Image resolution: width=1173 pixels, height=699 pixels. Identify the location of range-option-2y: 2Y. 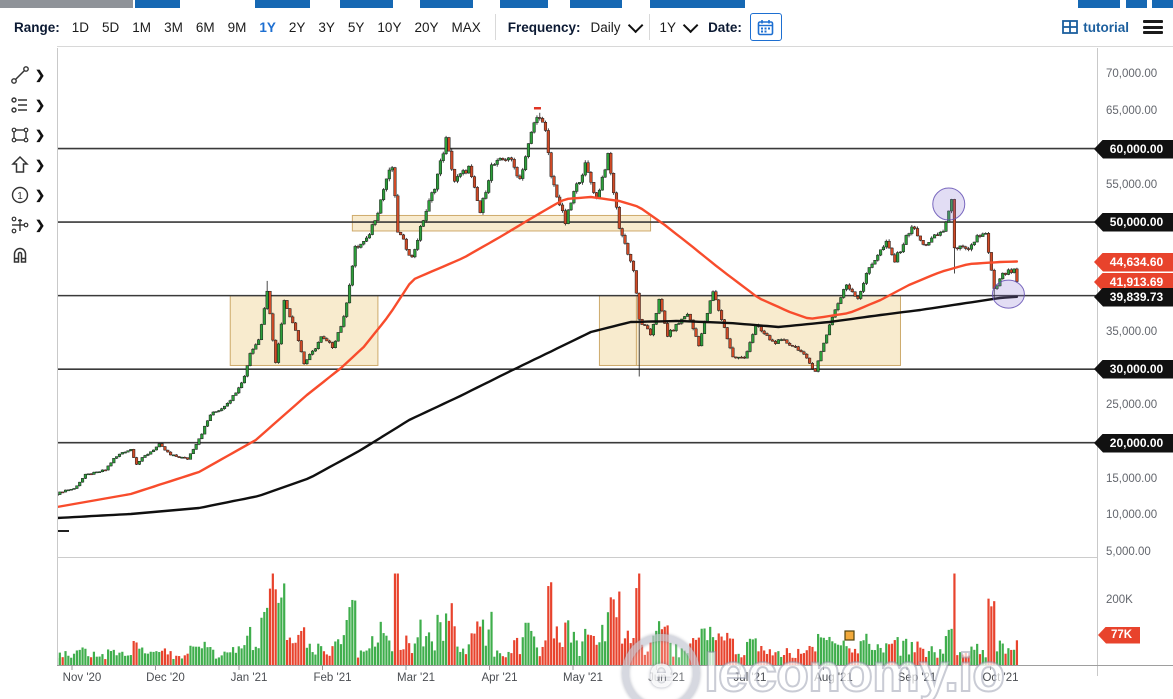
(297, 27).